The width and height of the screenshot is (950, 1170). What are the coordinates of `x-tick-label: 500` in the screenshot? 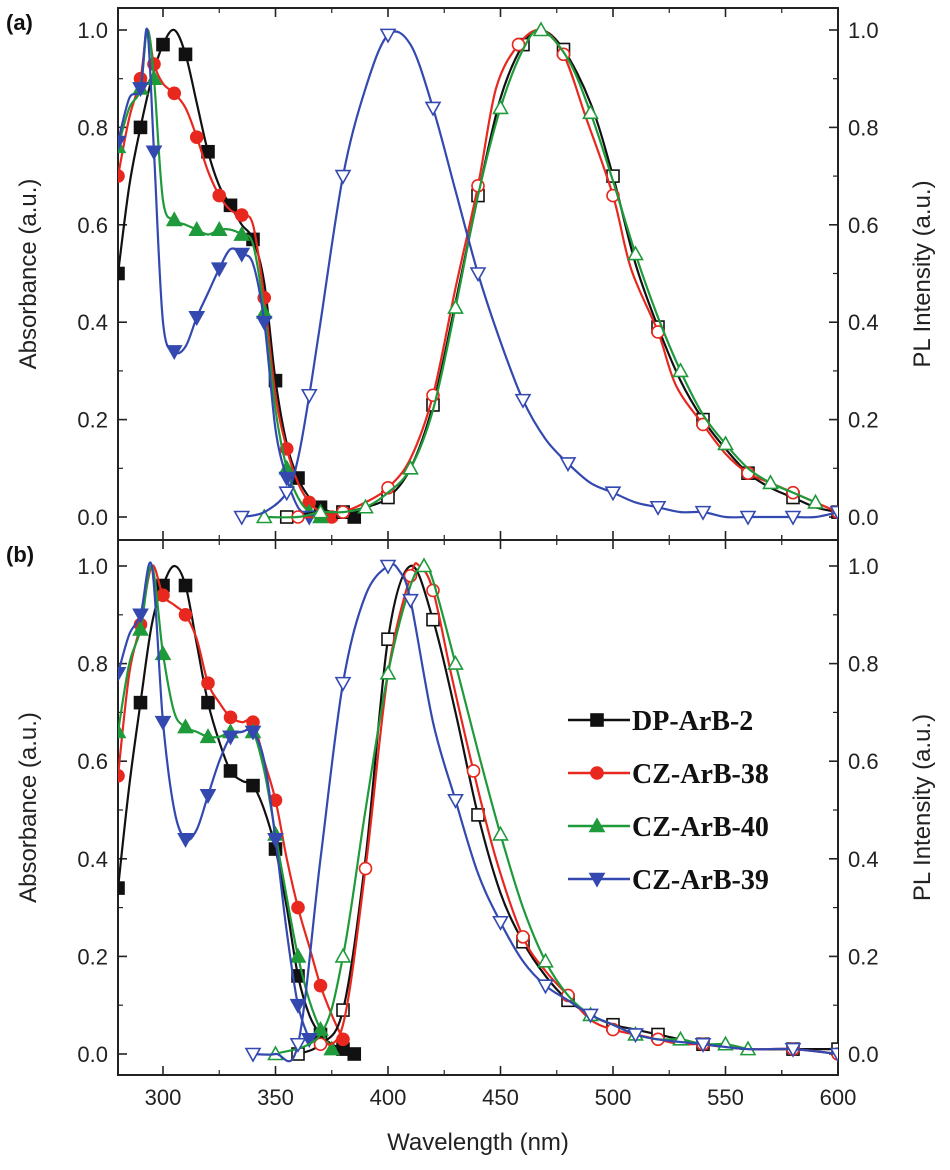 It's located at (613, 1097).